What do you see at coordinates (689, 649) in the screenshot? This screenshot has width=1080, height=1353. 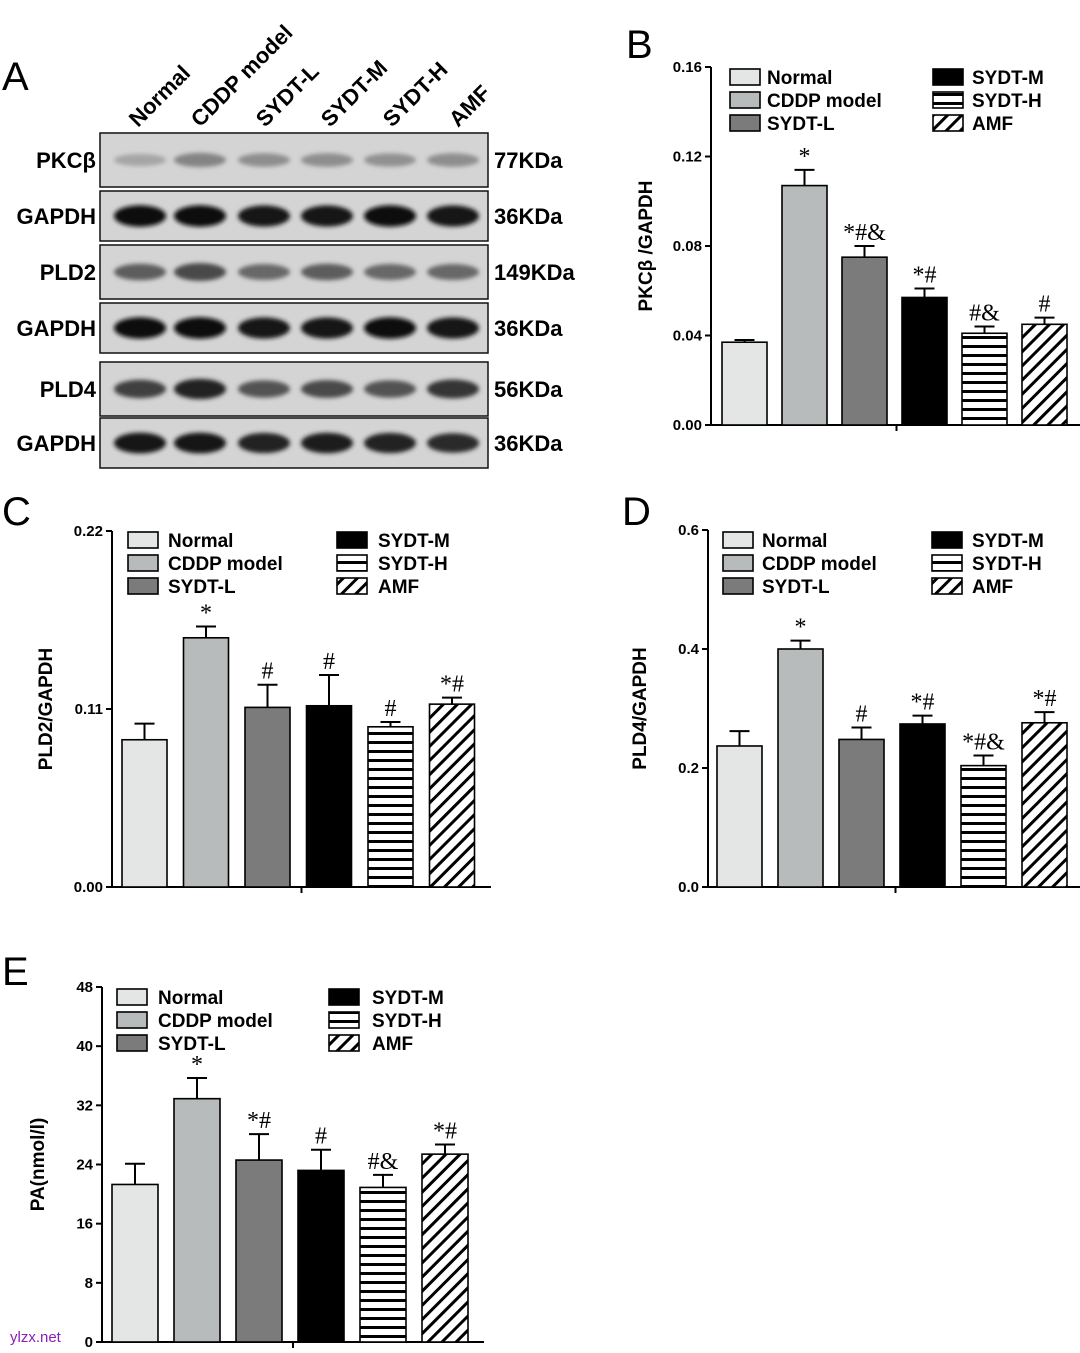 I see `y-tick-label: 0.4` at bounding box center [689, 649].